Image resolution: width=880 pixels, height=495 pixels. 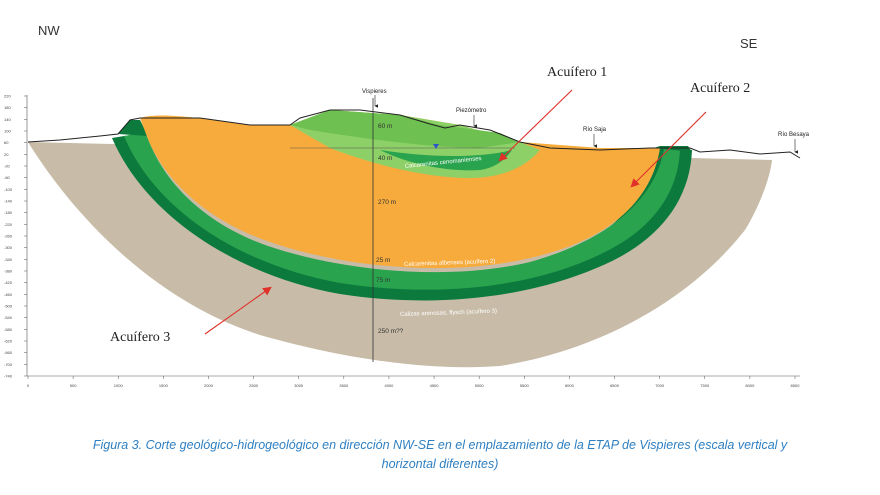 What do you see at coordinates (749, 43) in the screenshot?
I see `orientation-se: SE` at bounding box center [749, 43].